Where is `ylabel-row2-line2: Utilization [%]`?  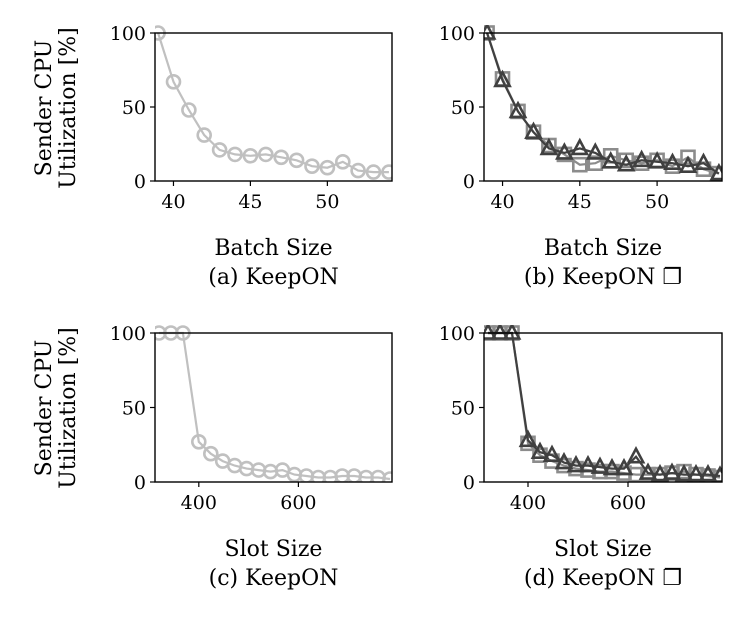 ylabel-row2-line2: Utilization [%] is located at coordinates (68, 408).